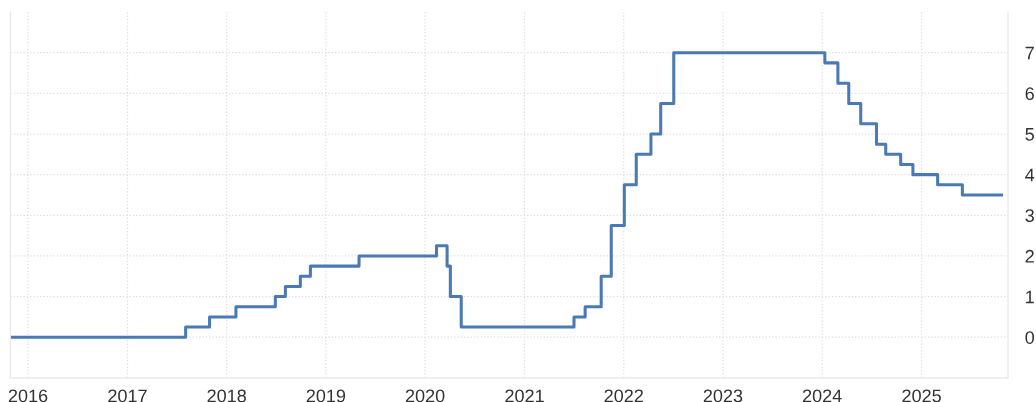 This screenshot has height=402, width=1036. I want to click on x-tick-label: 2019, so click(326, 395).